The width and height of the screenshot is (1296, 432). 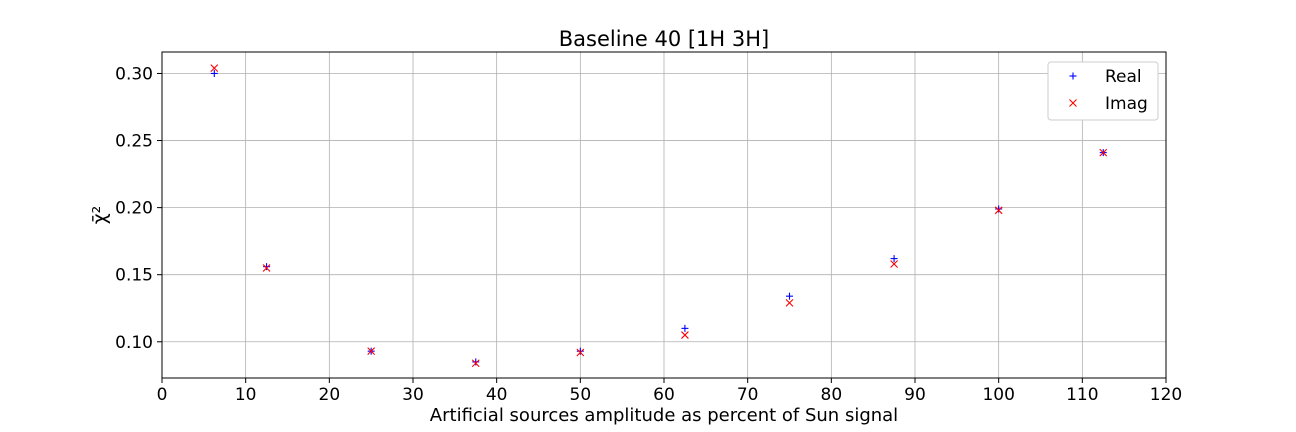 What do you see at coordinates (134, 343) in the screenshot?
I see `y-tick-label: 0.10` at bounding box center [134, 343].